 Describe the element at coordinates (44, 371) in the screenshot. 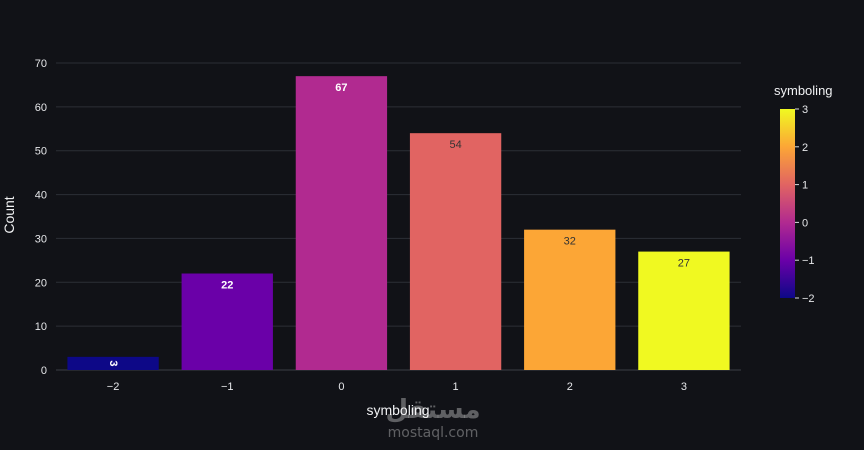

I see `y-tick-label: 0` at that location.